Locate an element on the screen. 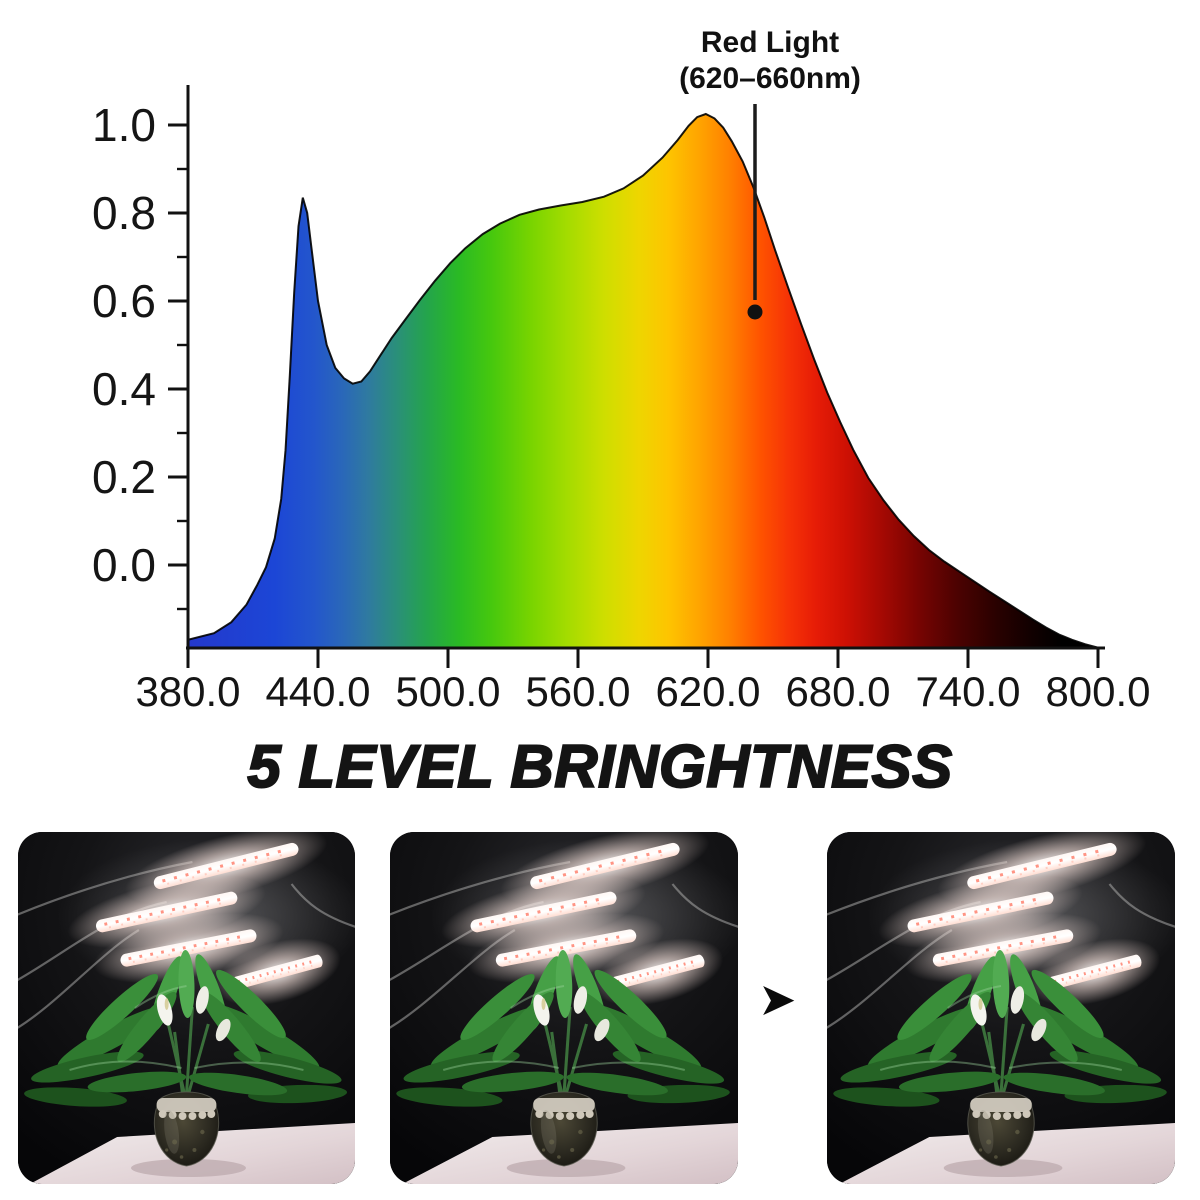 Image resolution: width=1200 pixels, height=1200 pixels. annotation-line1: Red Light is located at coordinates (770, 42).